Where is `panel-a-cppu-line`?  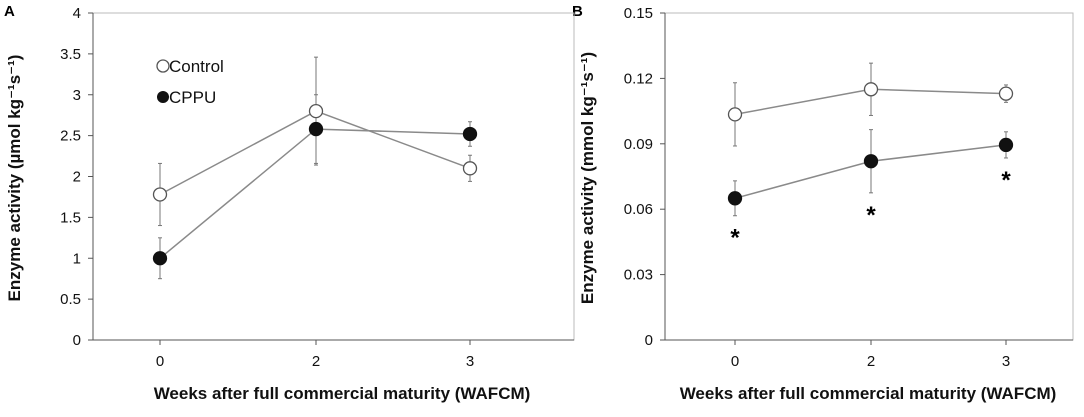
panel-a-cppu-line is located at coordinates (315, 193).